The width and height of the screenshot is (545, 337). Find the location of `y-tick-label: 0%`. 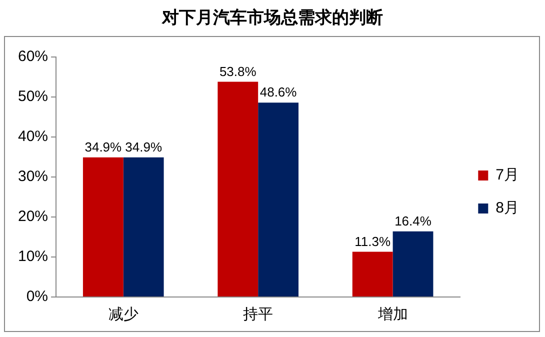

y-tick-label: 0% is located at coordinates (37, 297).